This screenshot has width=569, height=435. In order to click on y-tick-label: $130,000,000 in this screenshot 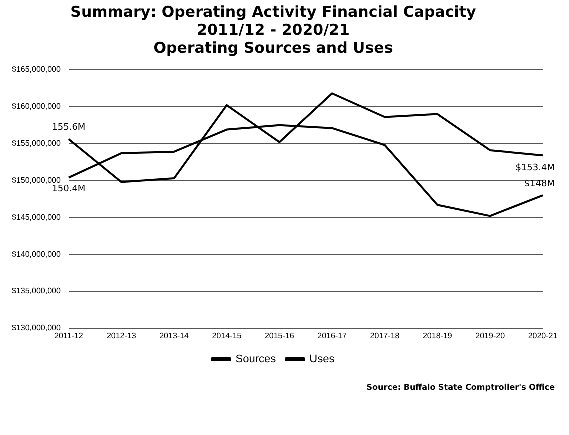, I will do `click(37, 328)`.